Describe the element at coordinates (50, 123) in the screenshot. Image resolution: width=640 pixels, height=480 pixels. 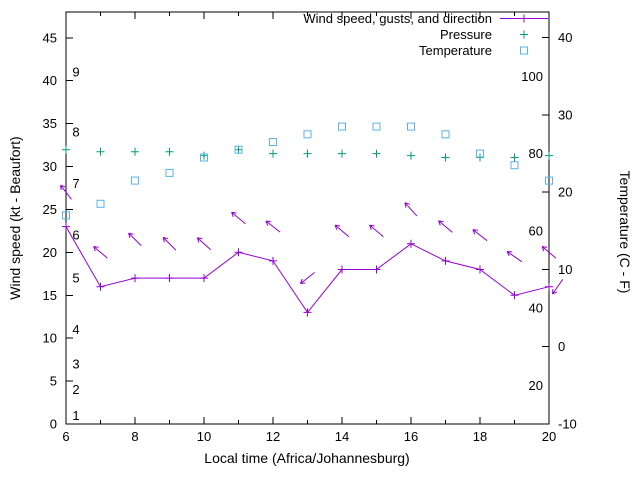
I see `svg-text: 35` at that location.